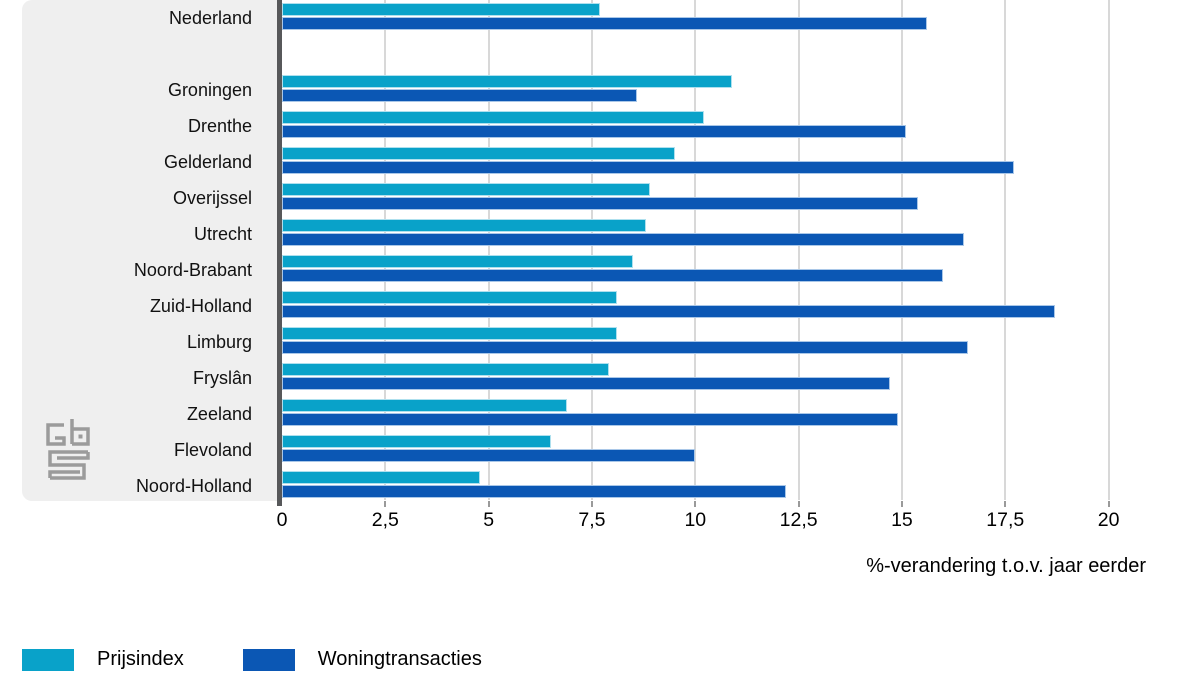 The width and height of the screenshot is (1200, 674). Describe the element at coordinates (399, 659) in the screenshot. I see `legend-label: Woningtransacties` at that location.